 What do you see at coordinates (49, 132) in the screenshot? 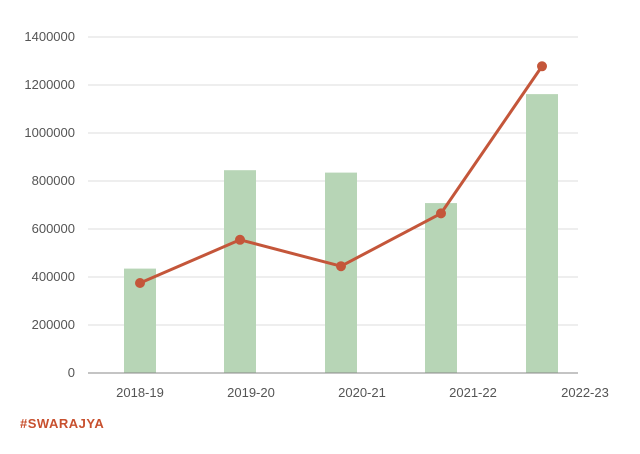
I see `y-tick-label: 1000000` at bounding box center [49, 132].